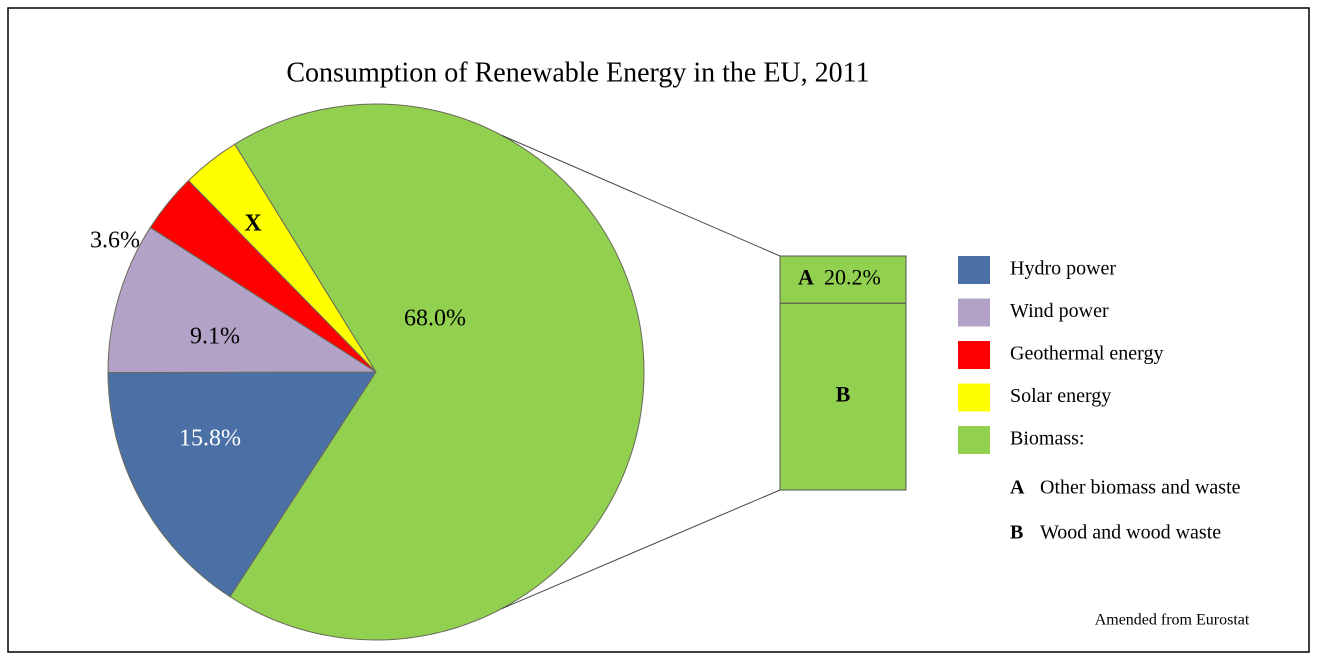 This screenshot has height=660, width=1317. I want to click on legend-label: Hydro power, so click(1063, 269).